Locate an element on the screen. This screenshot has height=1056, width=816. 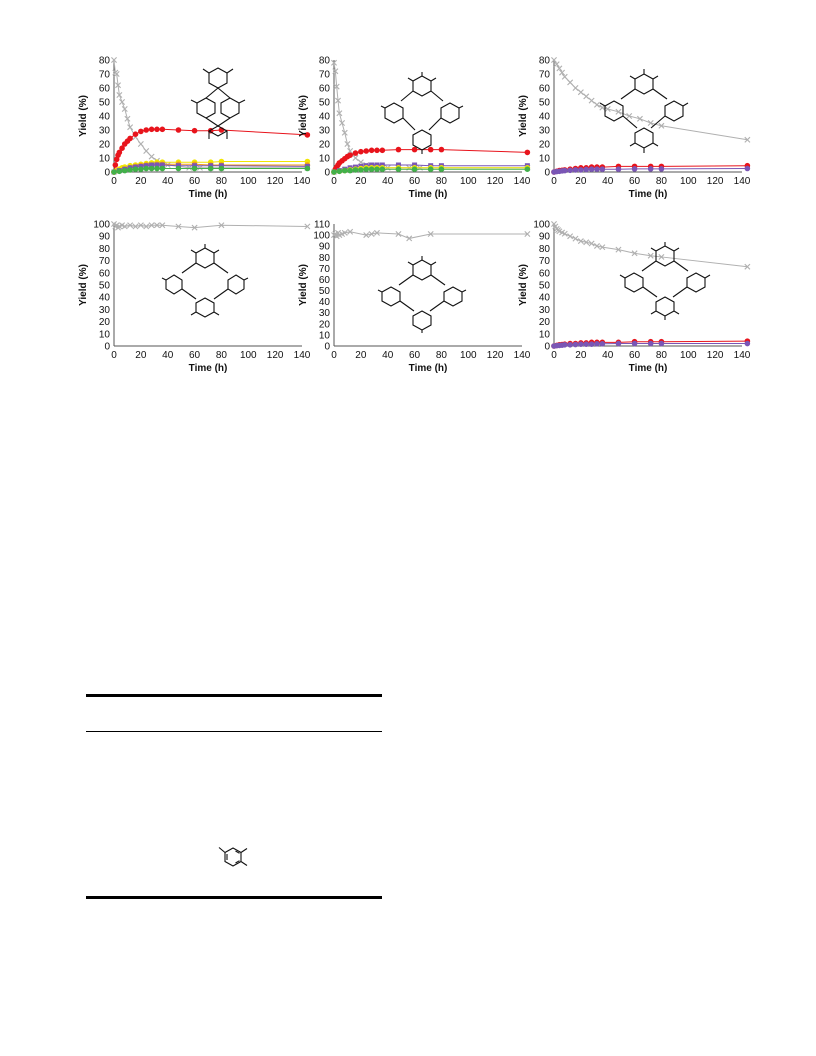
table-header-rule is located at coordinates (234, 731).